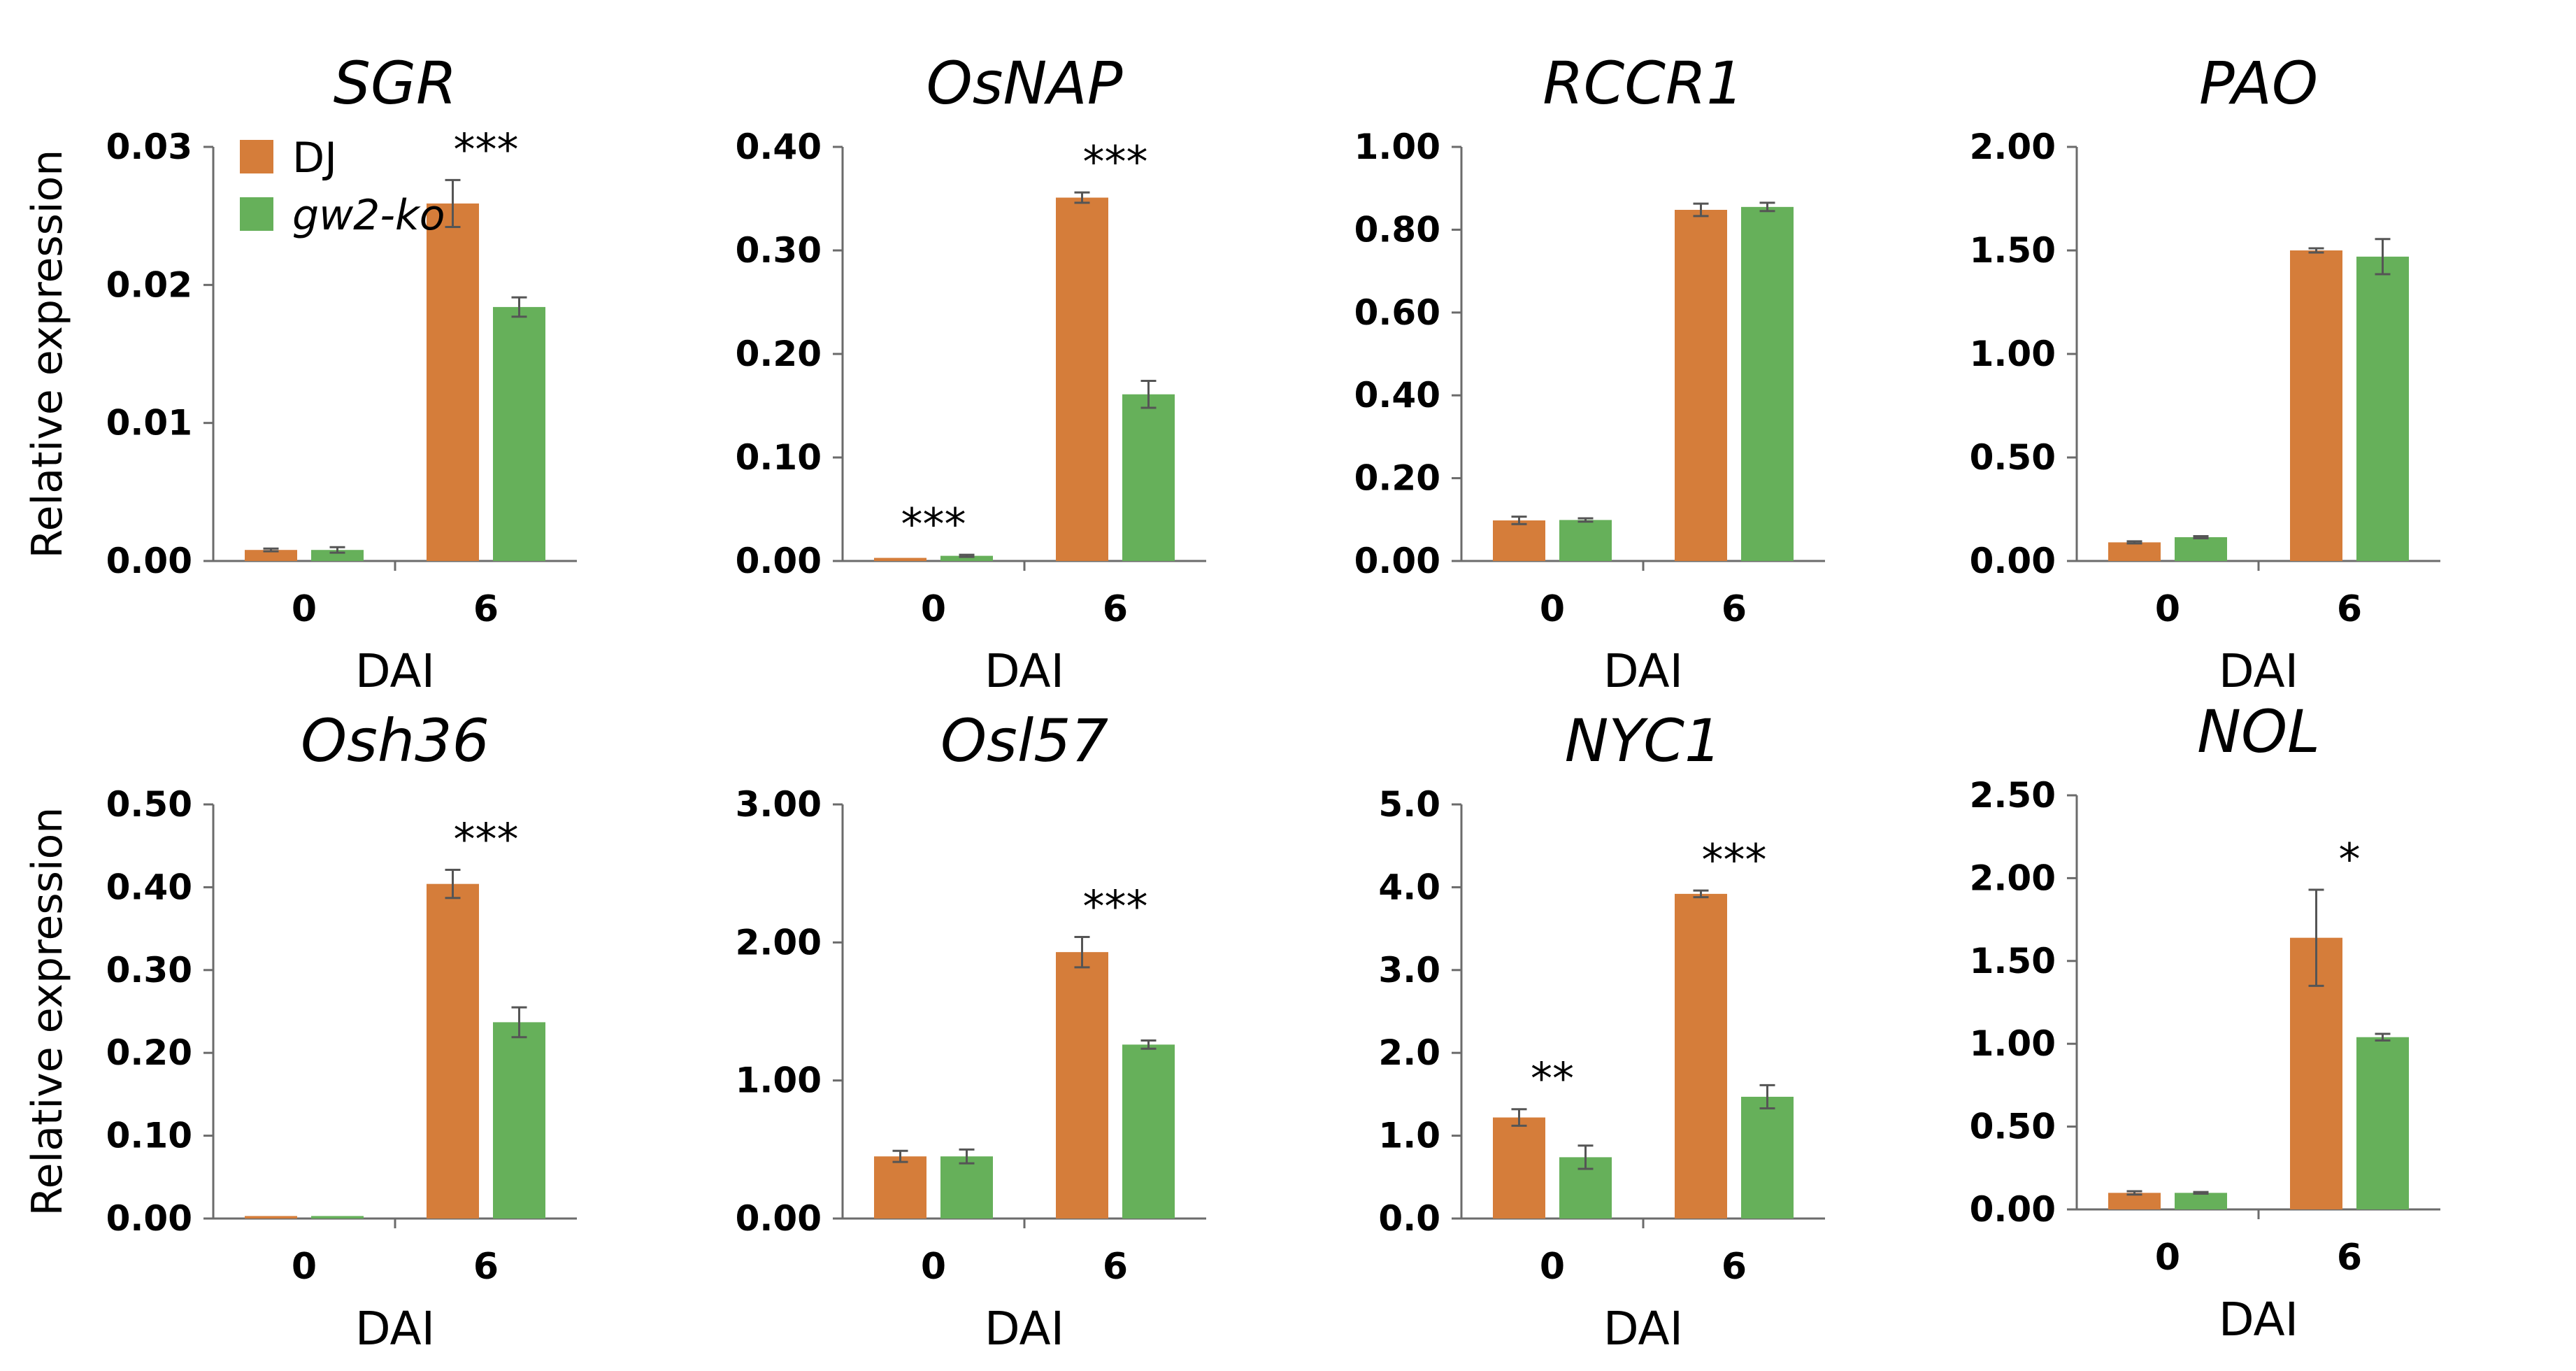 This screenshot has width=2576, height=1371. Describe the element at coordinates (395, 741) in the screenshot. I see `panel-title: Osh36` at that location.